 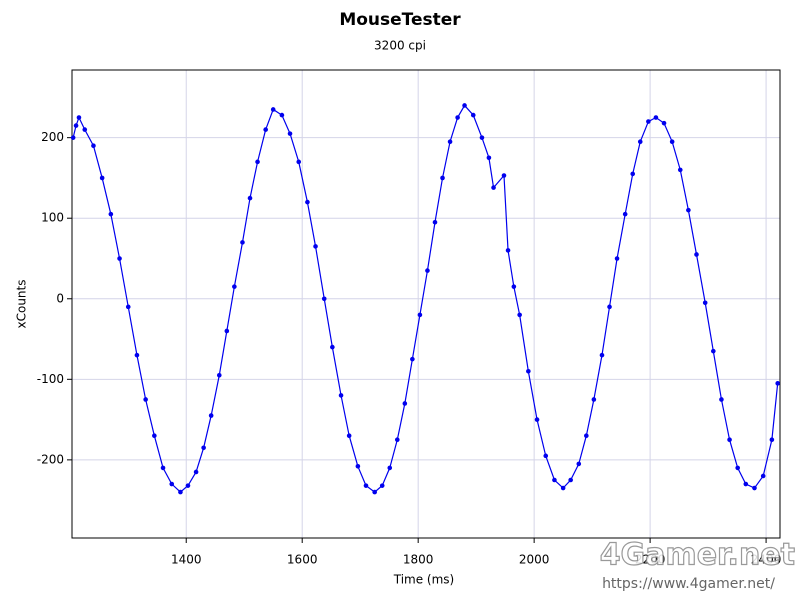 What do you see at coordinates (302, 560) in the screenshot?
I see `x-tick-label: 1600` at bounding box center [302, 560].